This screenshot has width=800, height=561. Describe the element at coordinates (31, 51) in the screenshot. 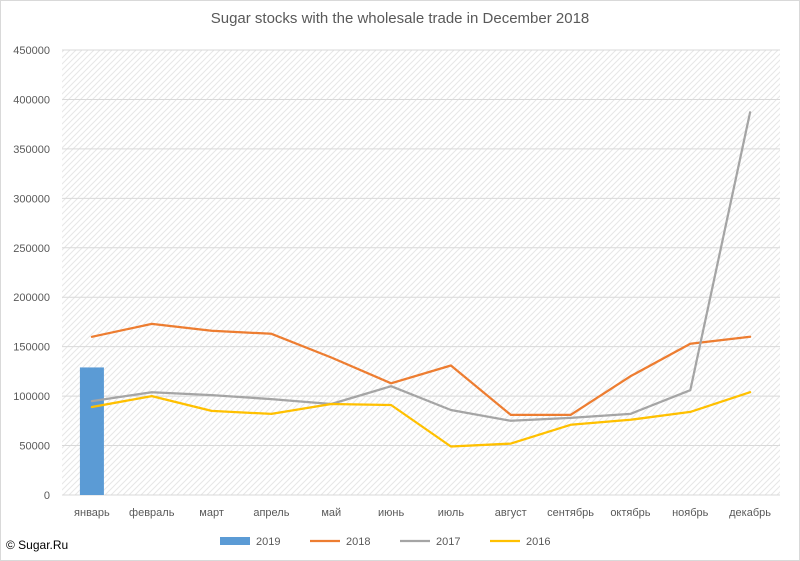

I see `y-tick-label: 450000` at that location.